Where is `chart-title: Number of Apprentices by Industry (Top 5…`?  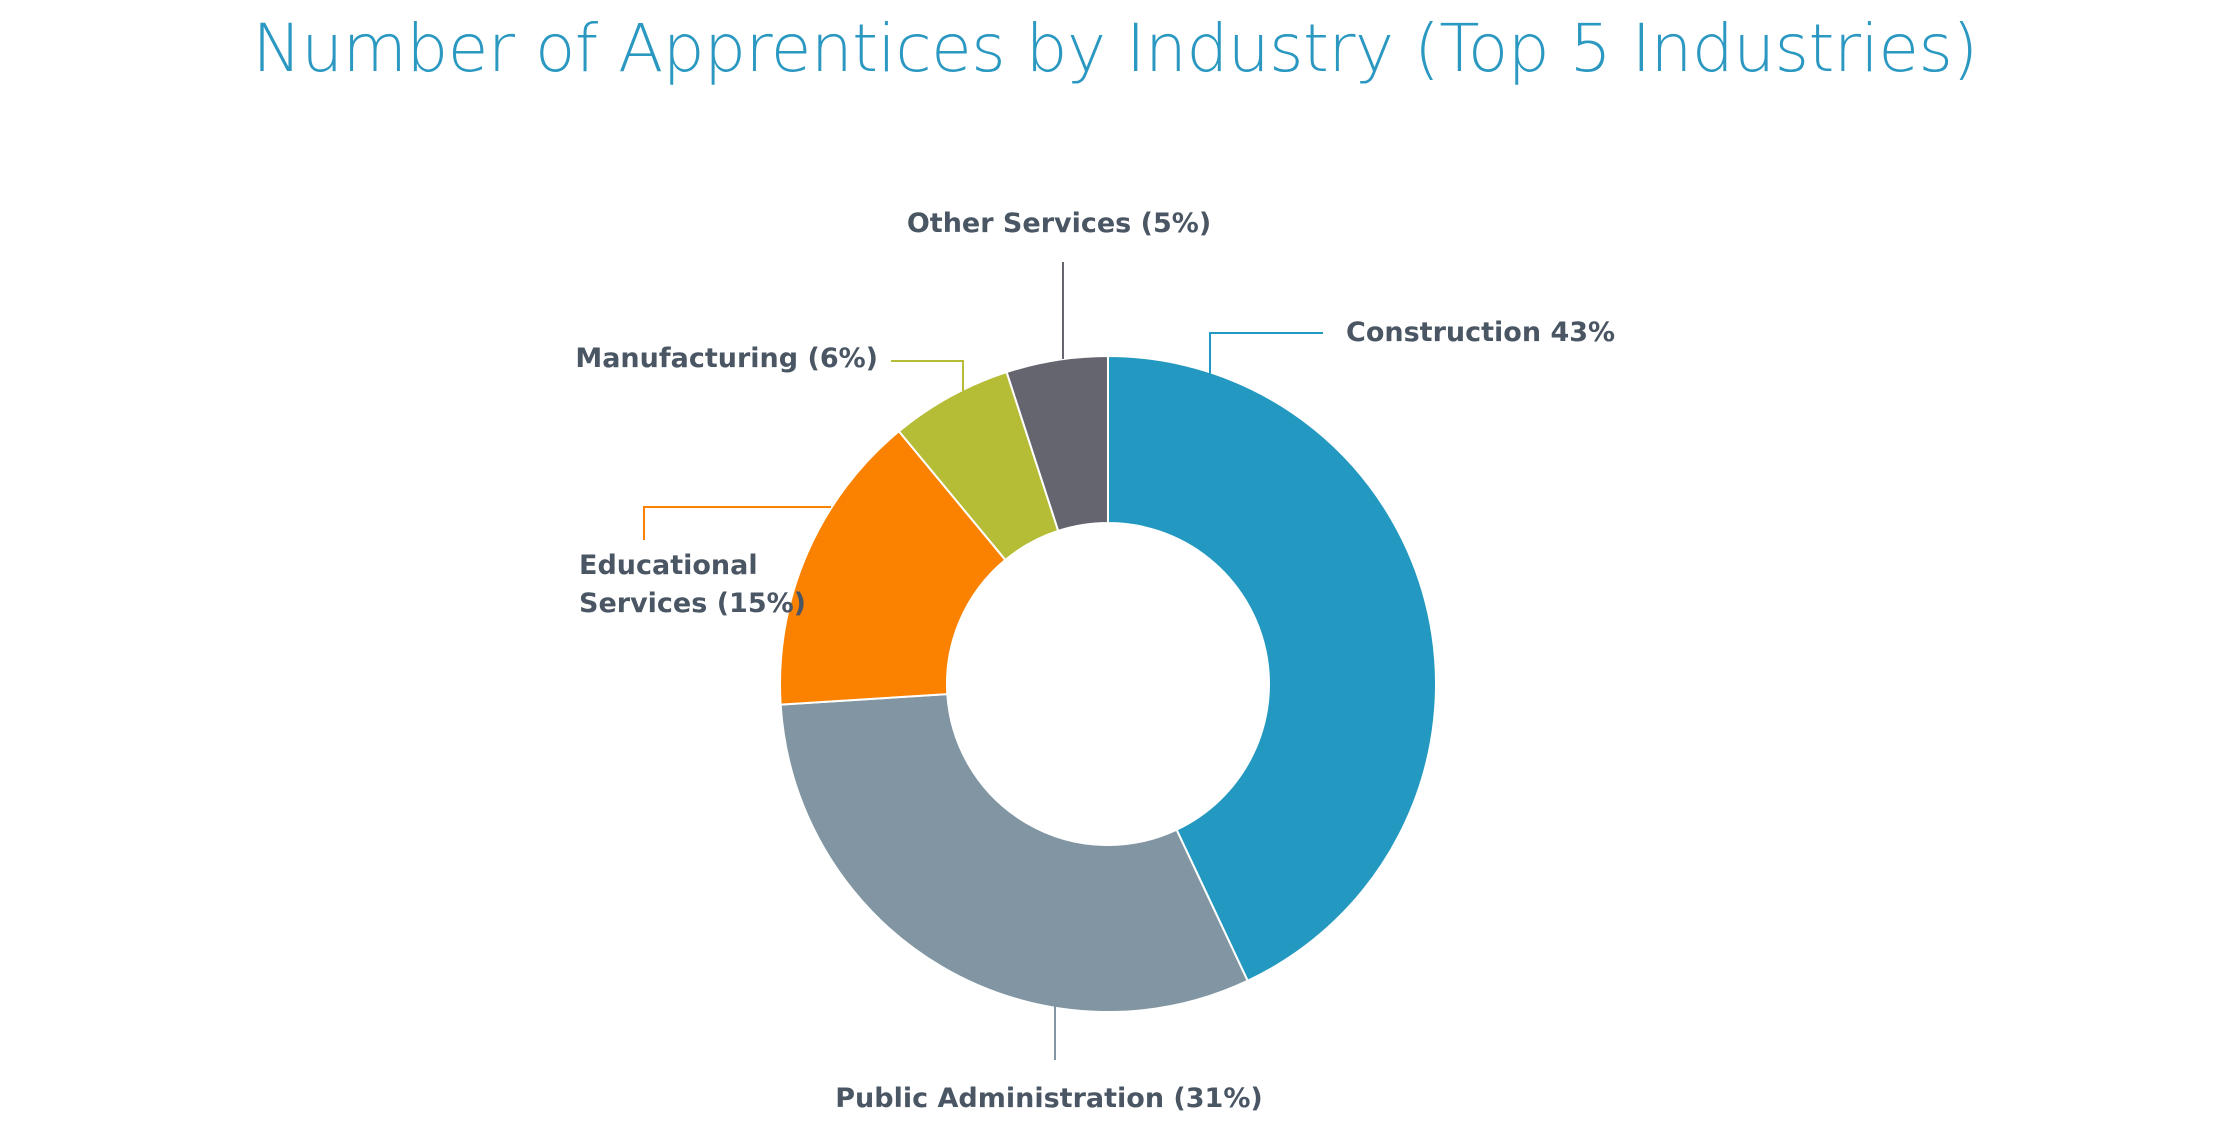
chart-title: Number of Apprentices by Industry (Top 5… is located at coordinates (1115, 48).